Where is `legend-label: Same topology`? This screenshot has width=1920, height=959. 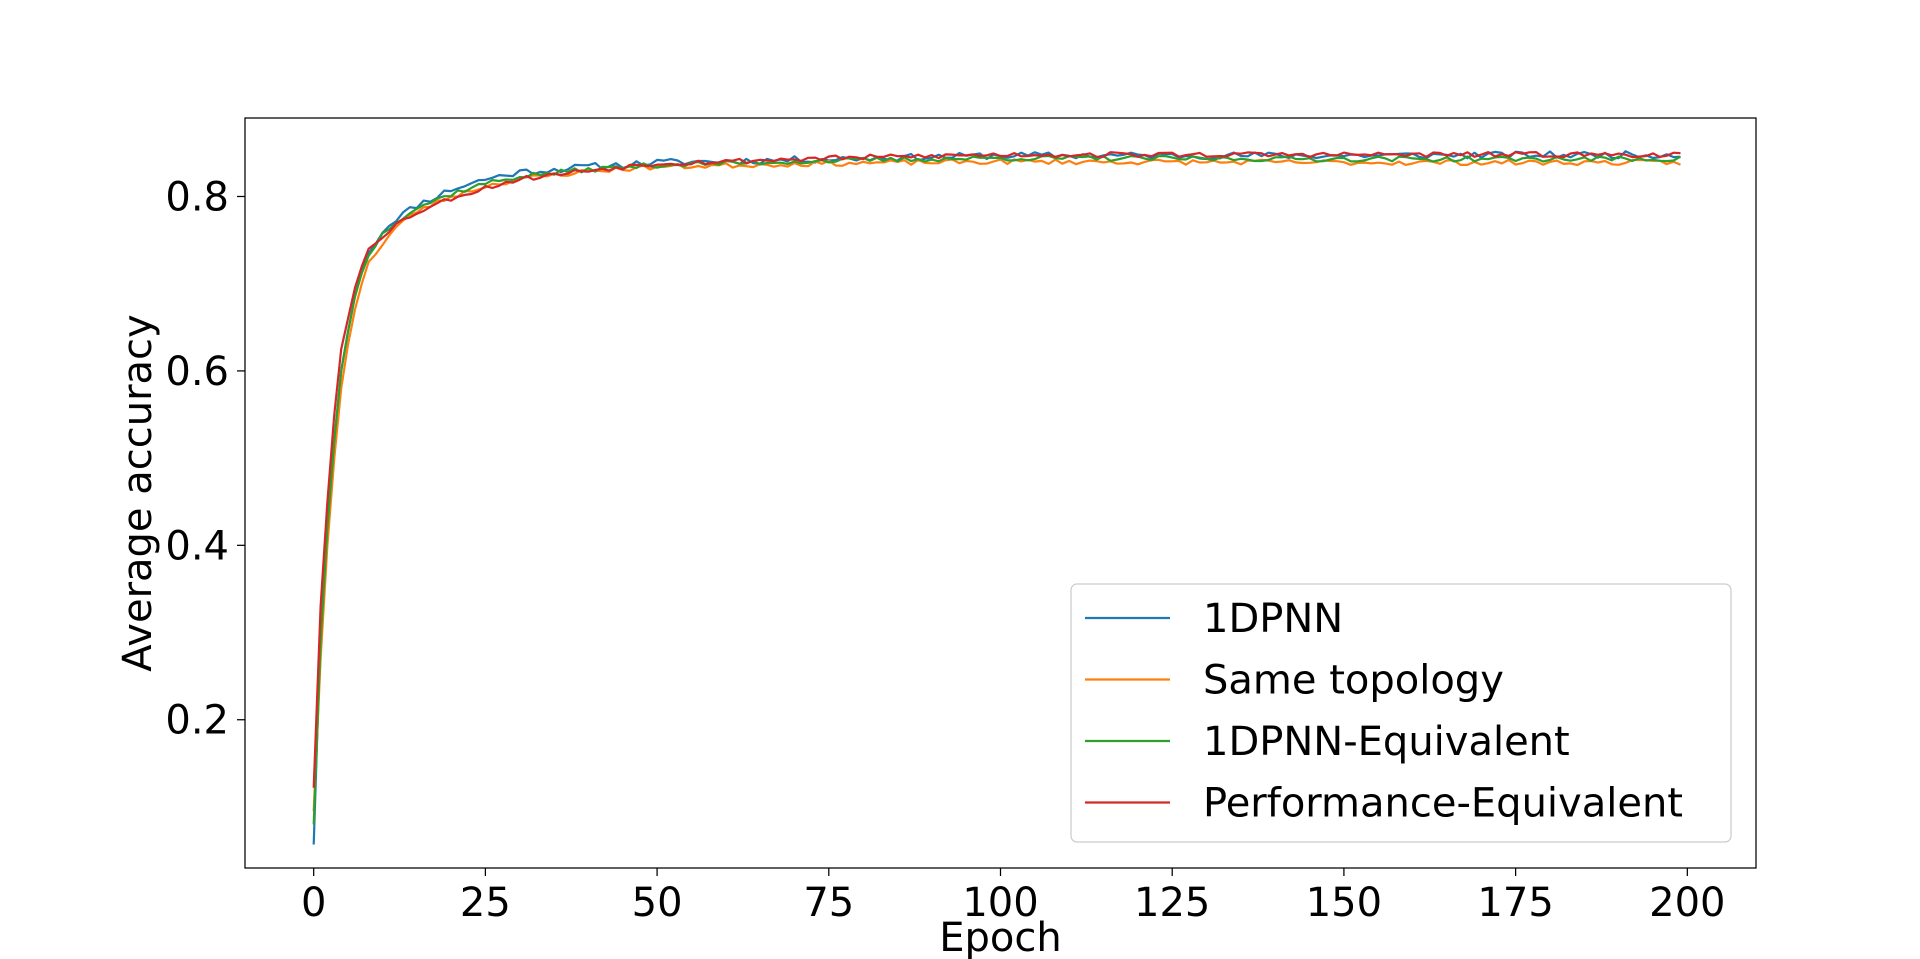
legend-label: Same topology is located at coordinates (1353, 681).